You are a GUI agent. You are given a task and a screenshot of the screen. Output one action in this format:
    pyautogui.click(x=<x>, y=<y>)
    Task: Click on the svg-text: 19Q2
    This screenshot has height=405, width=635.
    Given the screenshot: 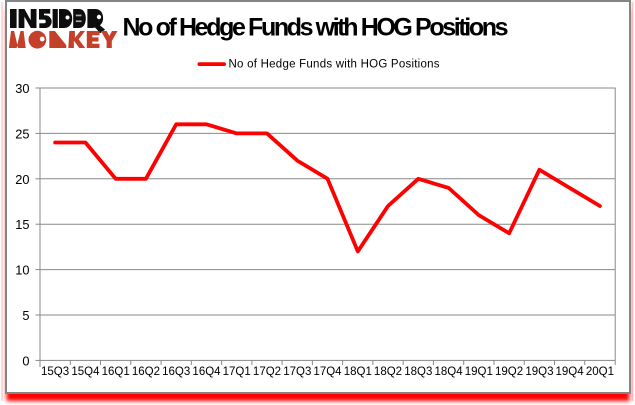 What is the action you would take?
    pyautogui.click(x=509, y=372)
    